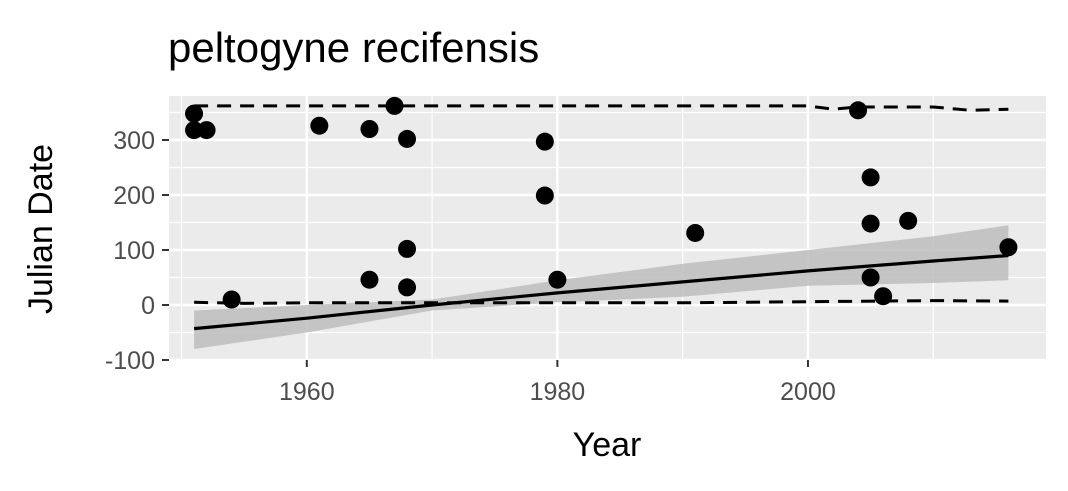 The height and width of the screenshot is (491, 1068). What do you see at coordinates (607, 445) in the screenshot?
I see `x-axis-title: Year` at bounding box center [607, 445].